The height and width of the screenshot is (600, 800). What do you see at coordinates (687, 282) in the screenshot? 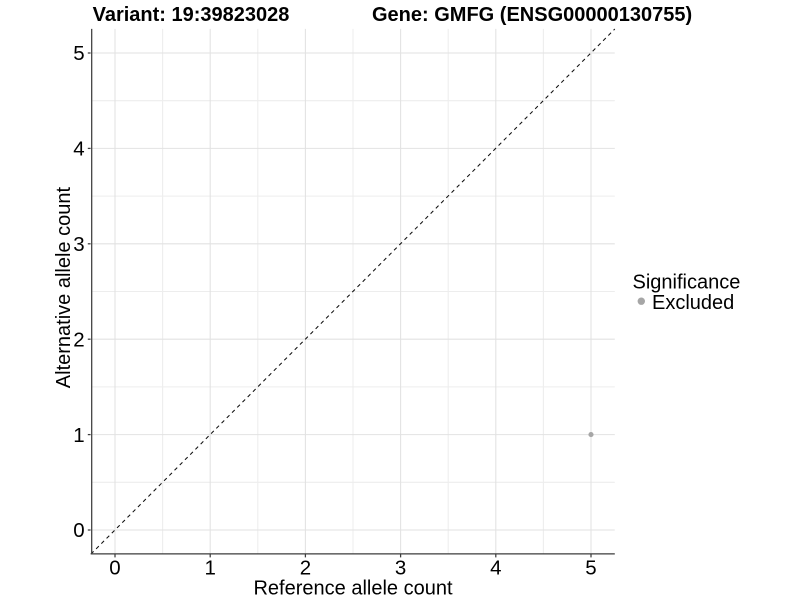
I see `svg-text: Significance` at bounding box center [687, 282].